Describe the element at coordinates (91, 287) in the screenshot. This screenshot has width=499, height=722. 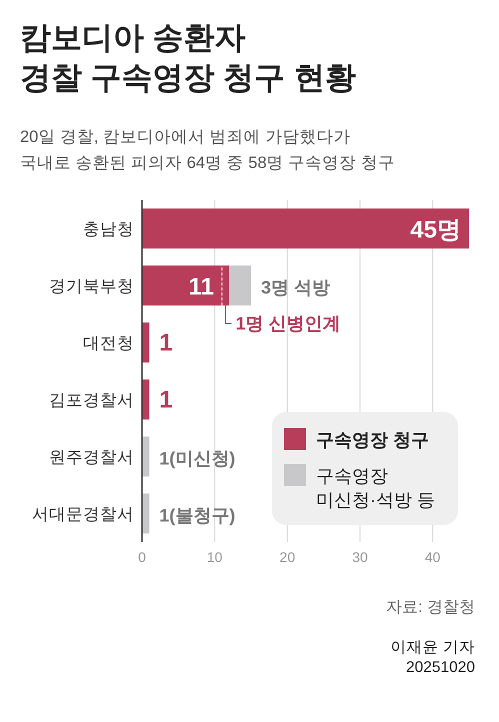
I see `category: 경기북부청` at that location.